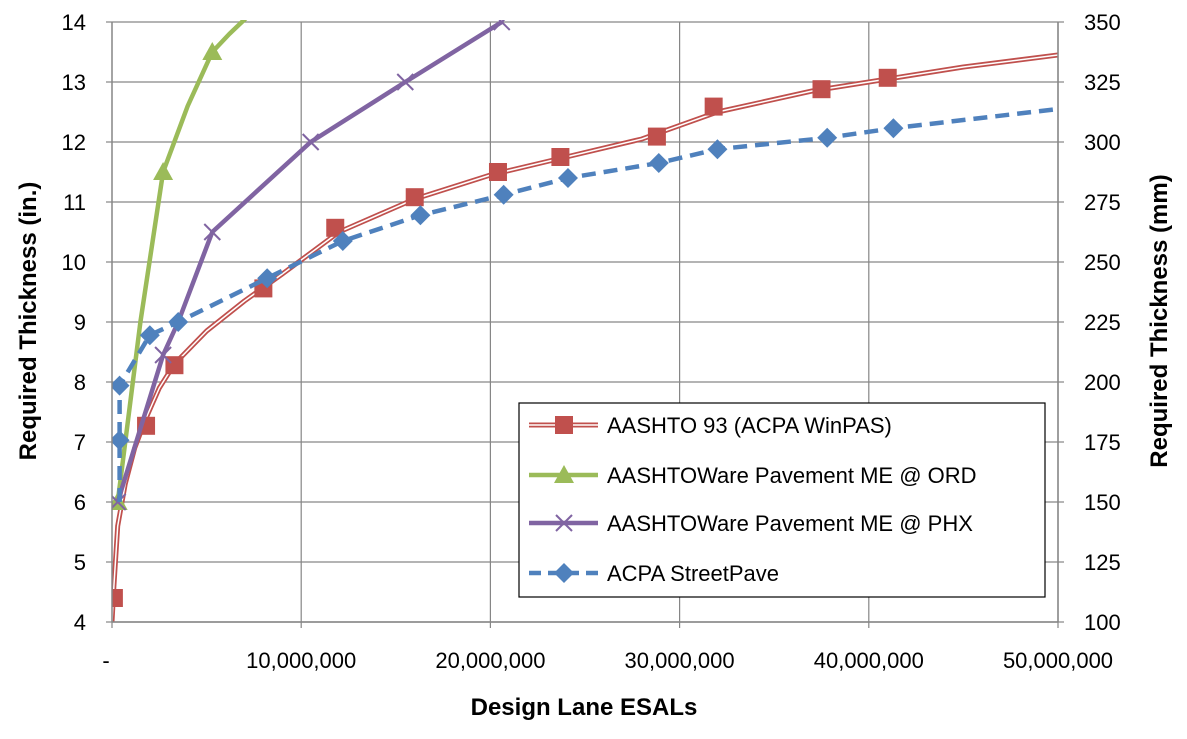 Image resolution: width=1187 pixels, height=739 pixels. I want to click on y-tick-label: 13, so click(74, 82).